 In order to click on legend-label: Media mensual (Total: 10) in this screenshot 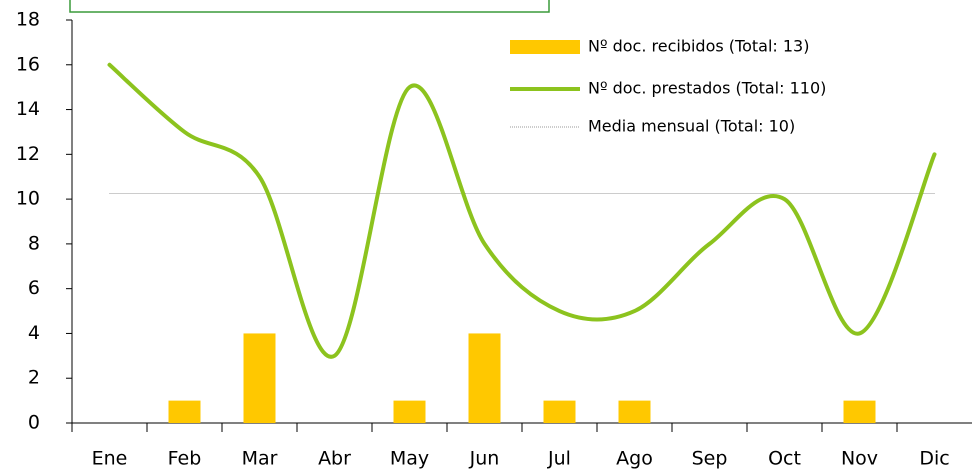, I will do `click(691, 126)`.